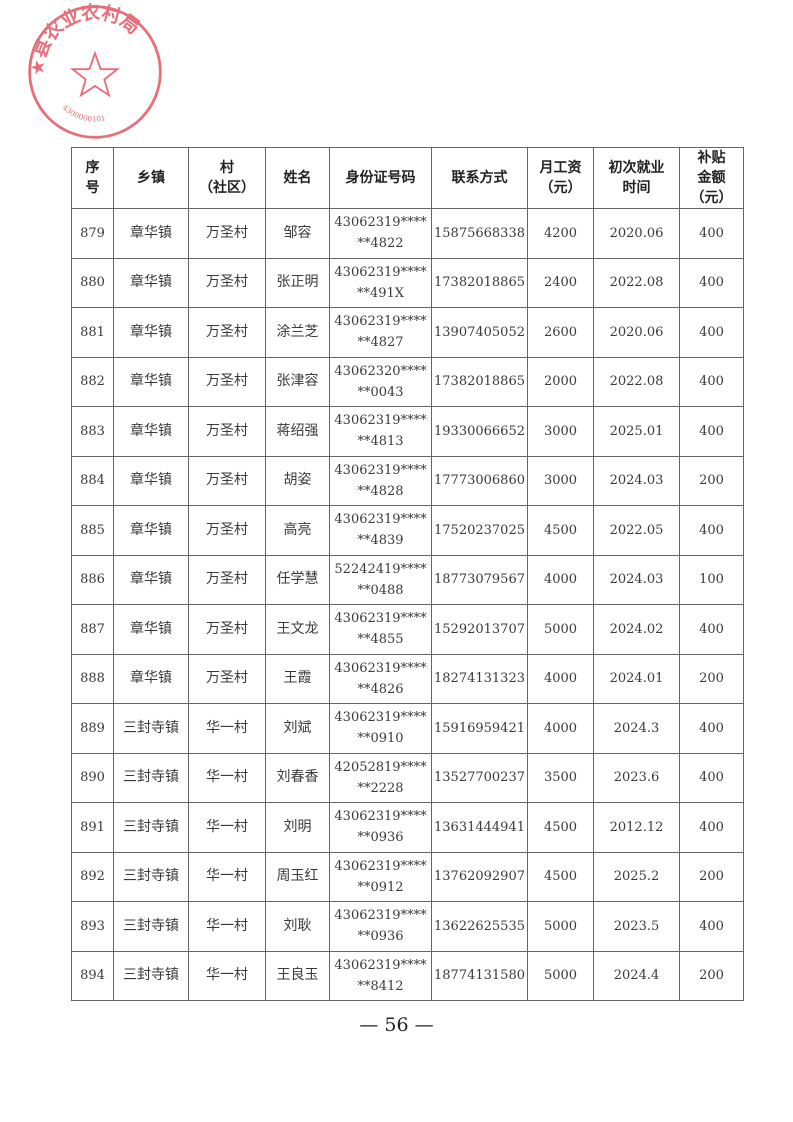 The width and height of the screenshot is (793, 1122). What do you see at coordinates (92, 233) in the screenshot?
I see `cell-index: 879` at bounding box center [92, 233].